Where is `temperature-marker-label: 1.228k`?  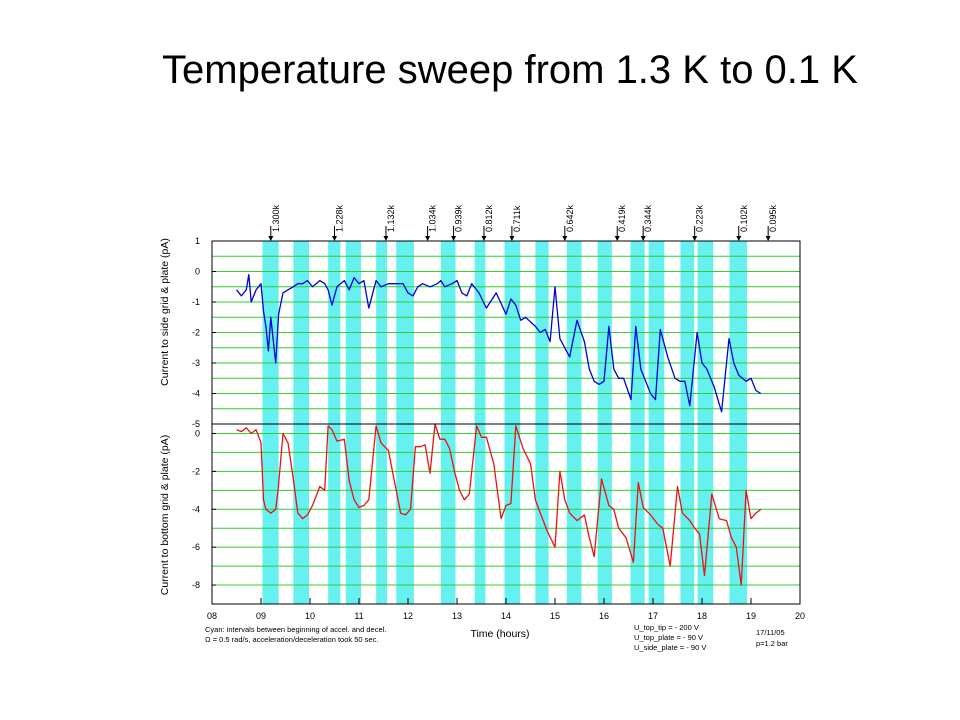
temperature-marker-label: 1.228k is located at coordinates (340, 218).